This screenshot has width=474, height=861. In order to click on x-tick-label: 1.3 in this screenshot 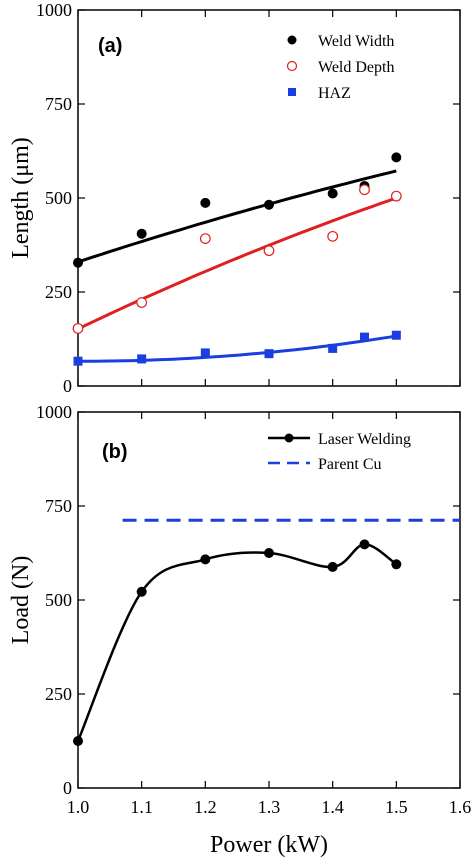, I will do `click(269, 807)`.